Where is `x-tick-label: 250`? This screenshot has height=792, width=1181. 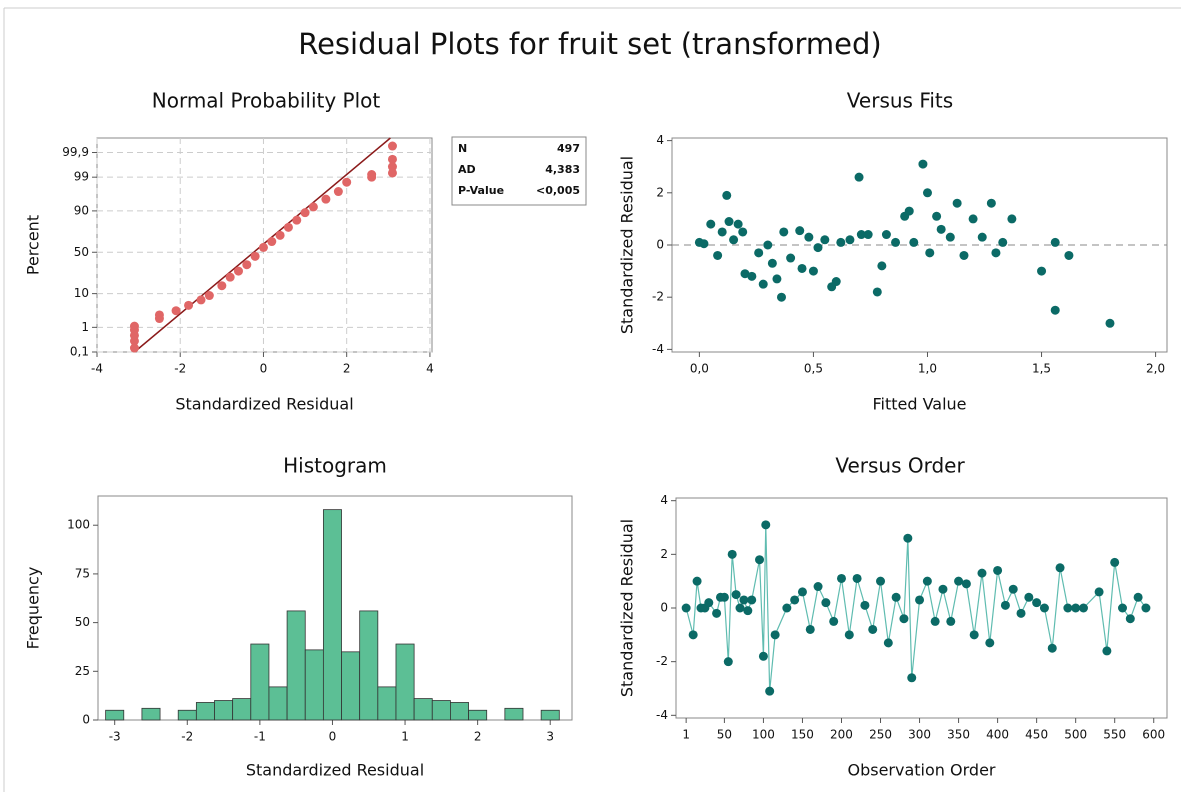
x-tick-label: 250 is located at coordinates (880, 735).